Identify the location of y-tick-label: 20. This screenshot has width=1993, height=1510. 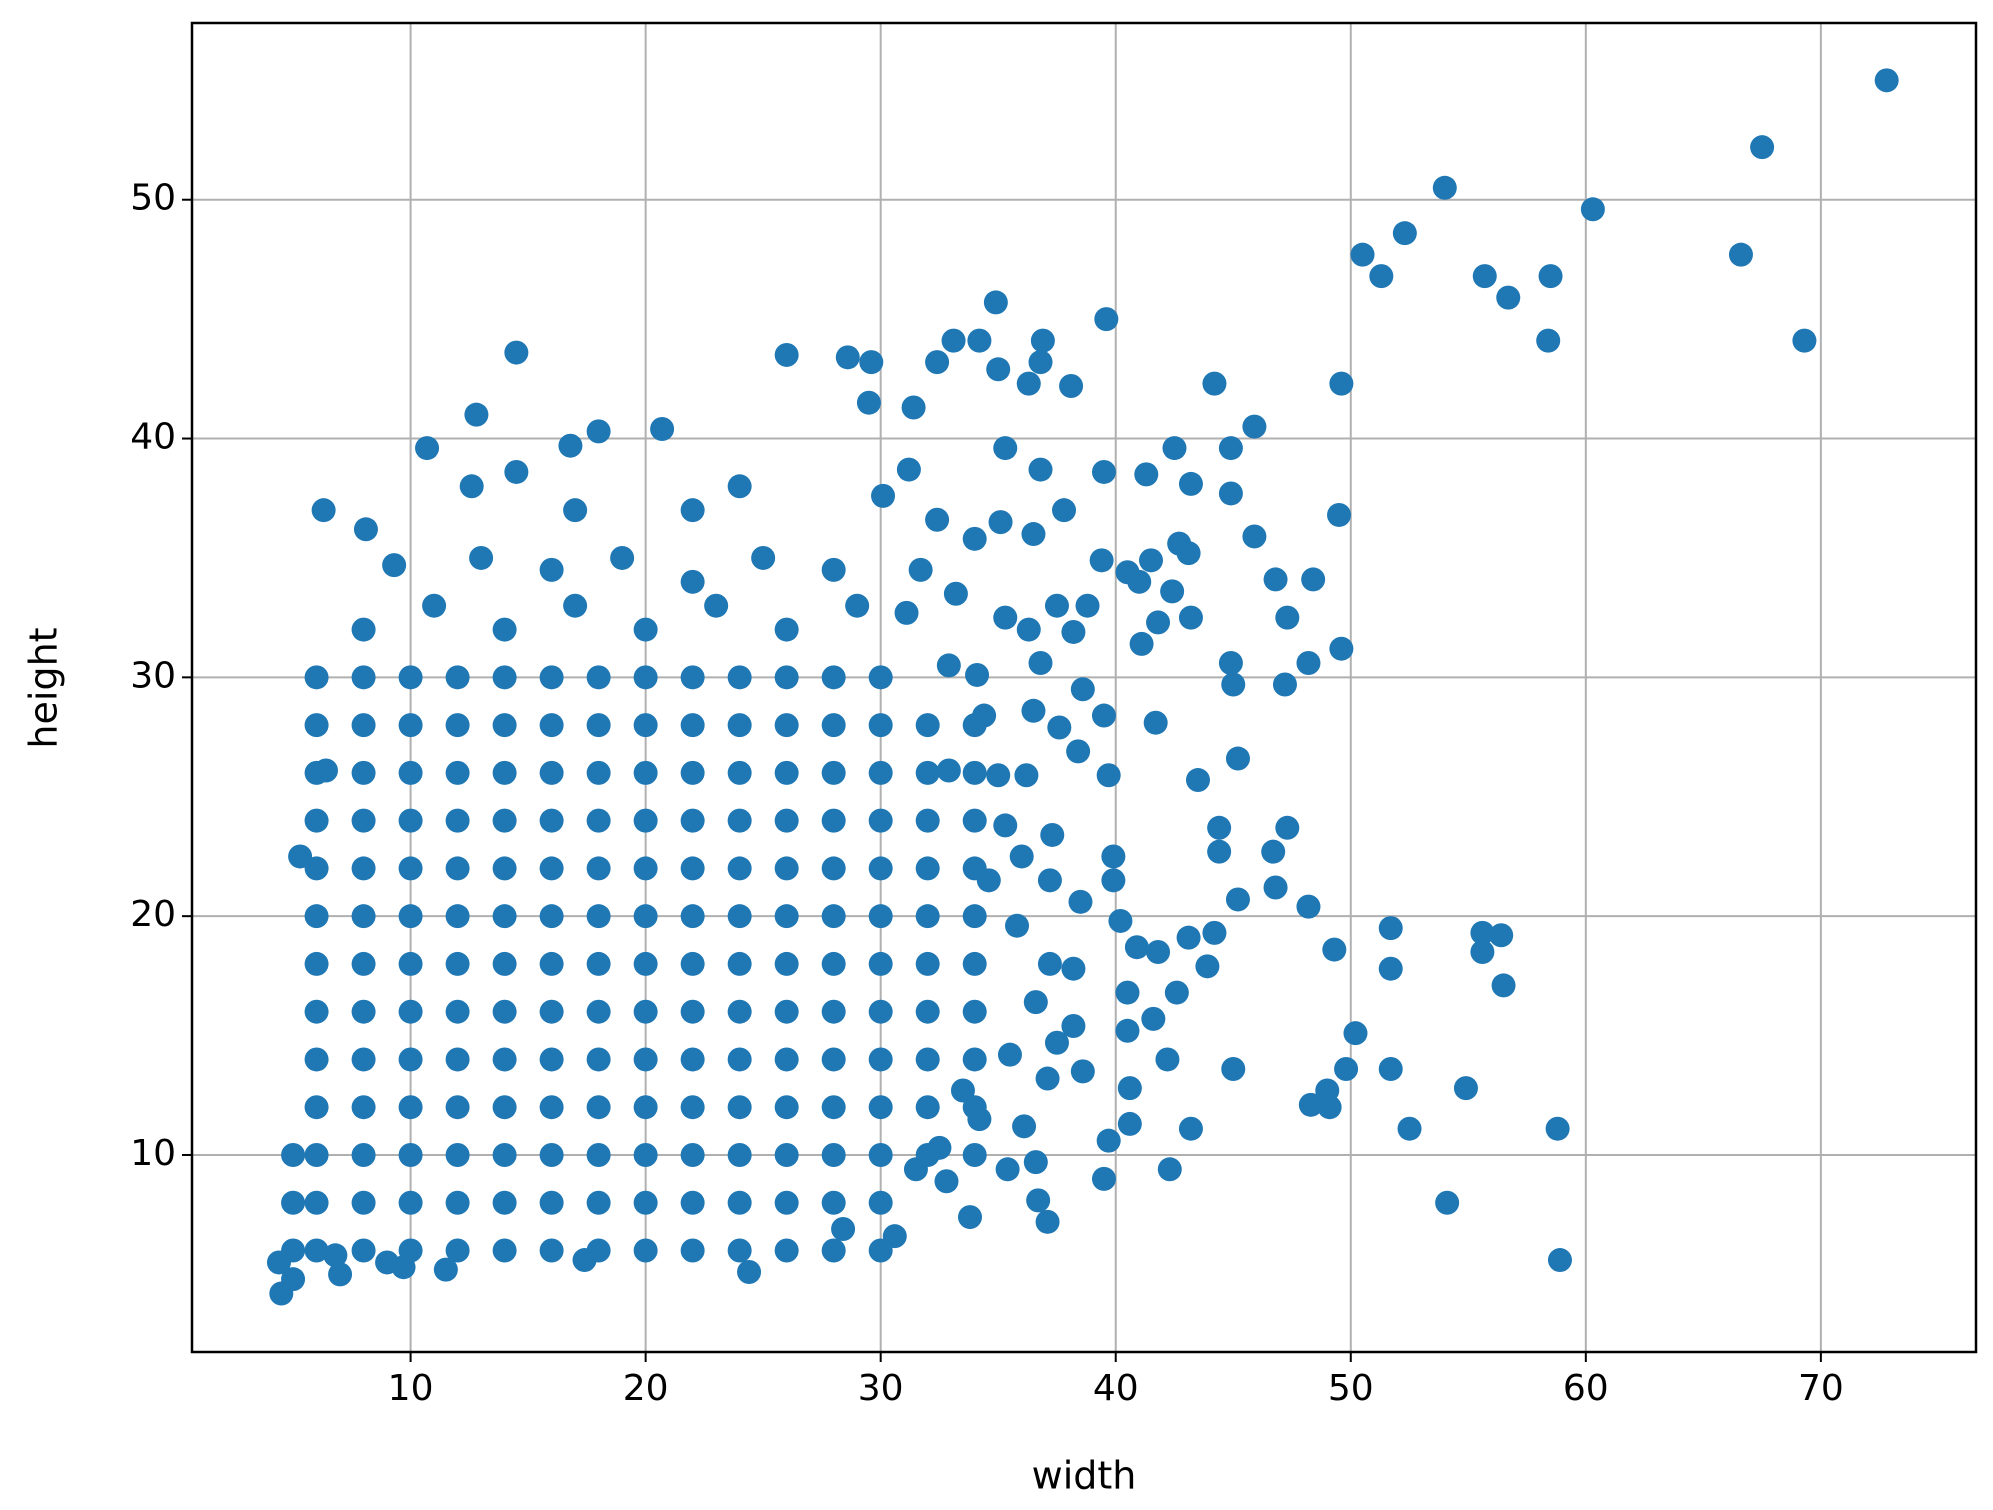
(153, 914).